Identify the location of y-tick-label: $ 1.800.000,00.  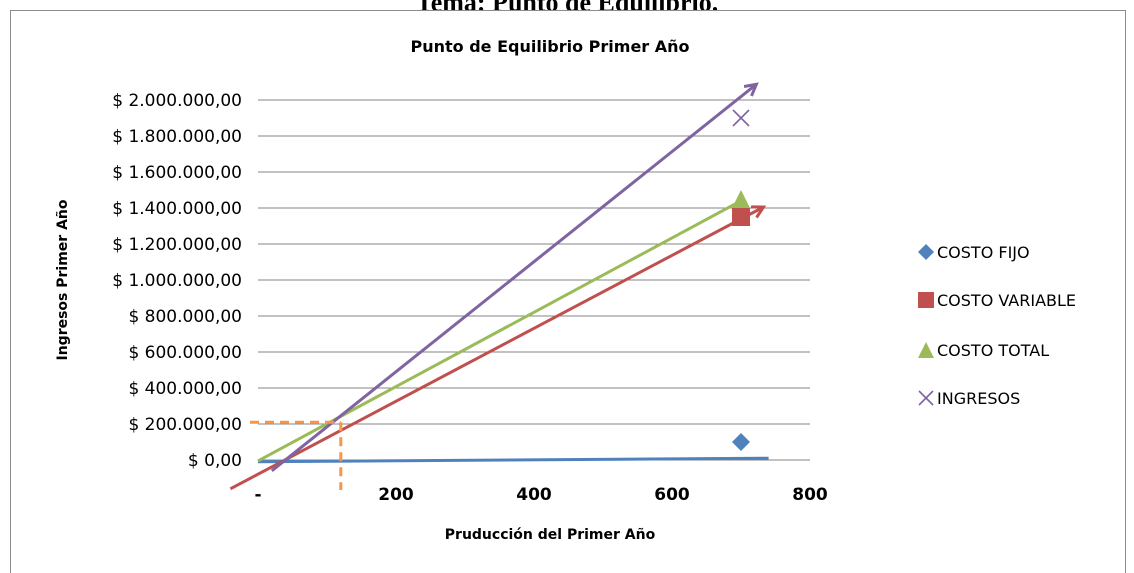
(177, 137).